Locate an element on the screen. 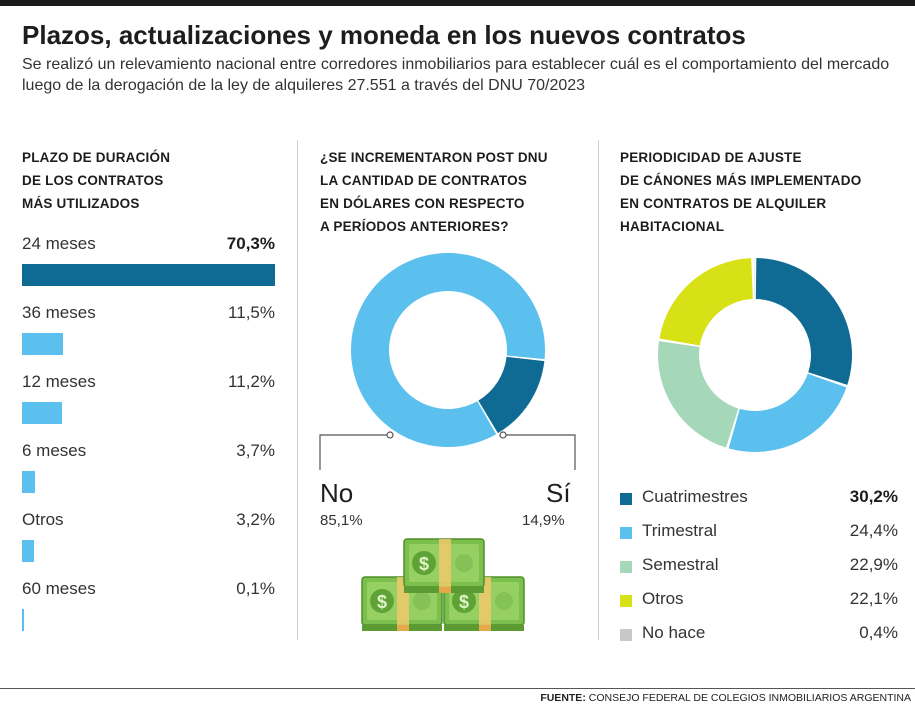  legend-label: Cuatrimestres is located at coordinates (695, 496).